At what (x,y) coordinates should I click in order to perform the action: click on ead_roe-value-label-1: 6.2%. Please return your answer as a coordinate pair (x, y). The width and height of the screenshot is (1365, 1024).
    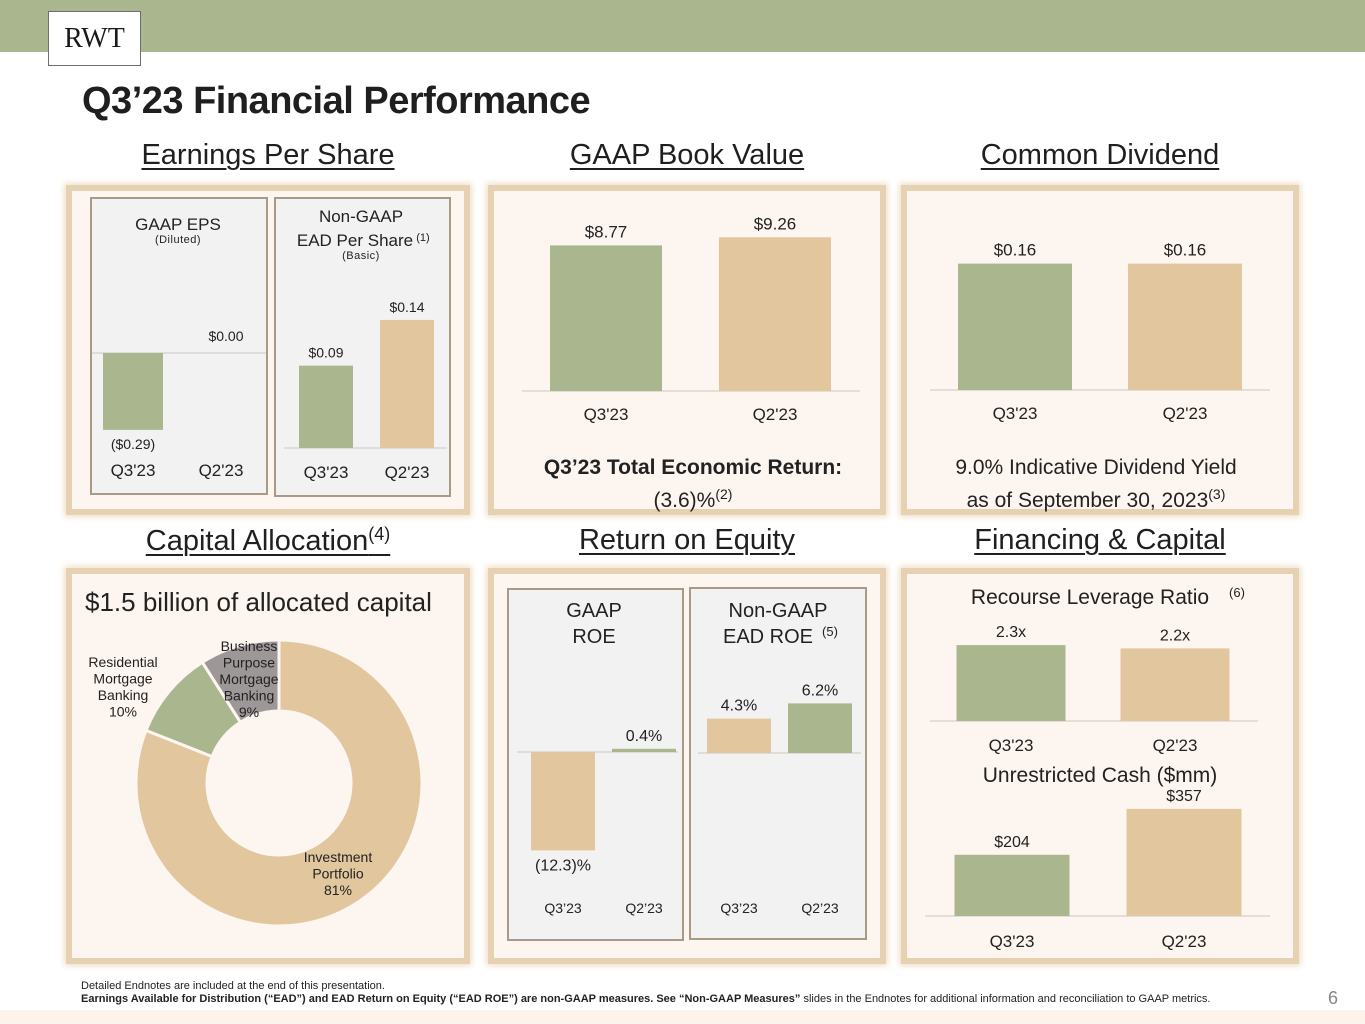
    Looking at the image, I should click on (820, 690).